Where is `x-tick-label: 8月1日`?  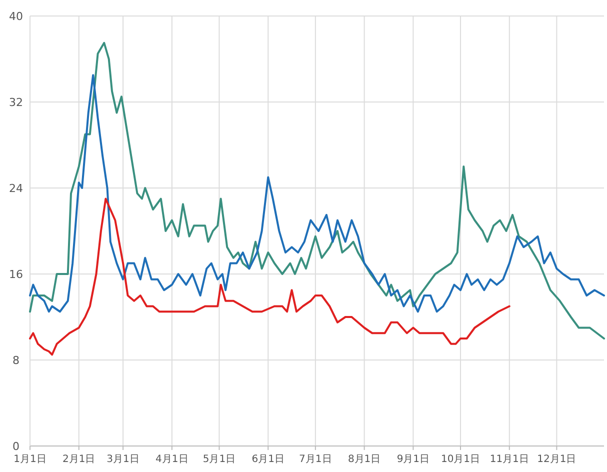
x-tick-label: 8月1日 is located at coordinates (364, 459).